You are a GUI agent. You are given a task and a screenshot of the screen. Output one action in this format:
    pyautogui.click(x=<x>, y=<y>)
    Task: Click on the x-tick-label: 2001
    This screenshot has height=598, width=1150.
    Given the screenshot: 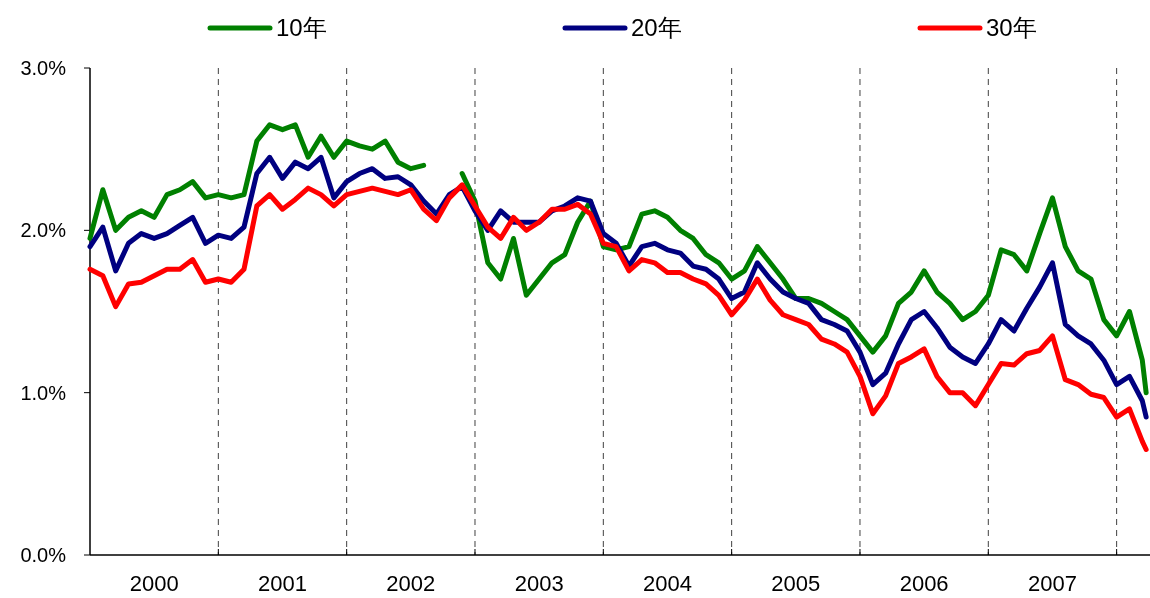 What is the action you would take?
    pyautogui.click(x=282, y=583)
    